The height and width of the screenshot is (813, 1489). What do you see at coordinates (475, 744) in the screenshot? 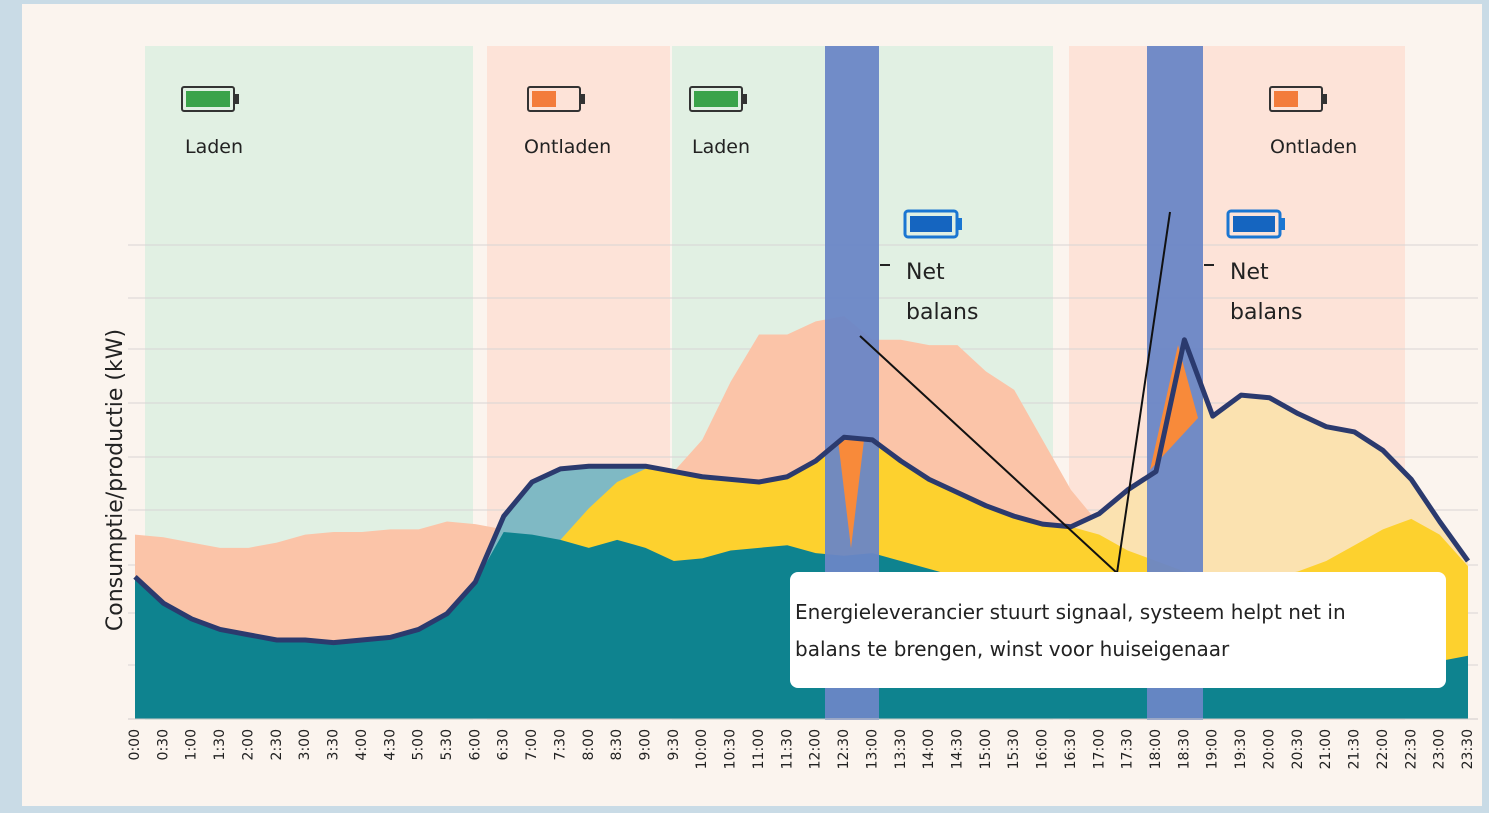
I see `x-tick-label: 6:00` at bounding box center [475, 744].